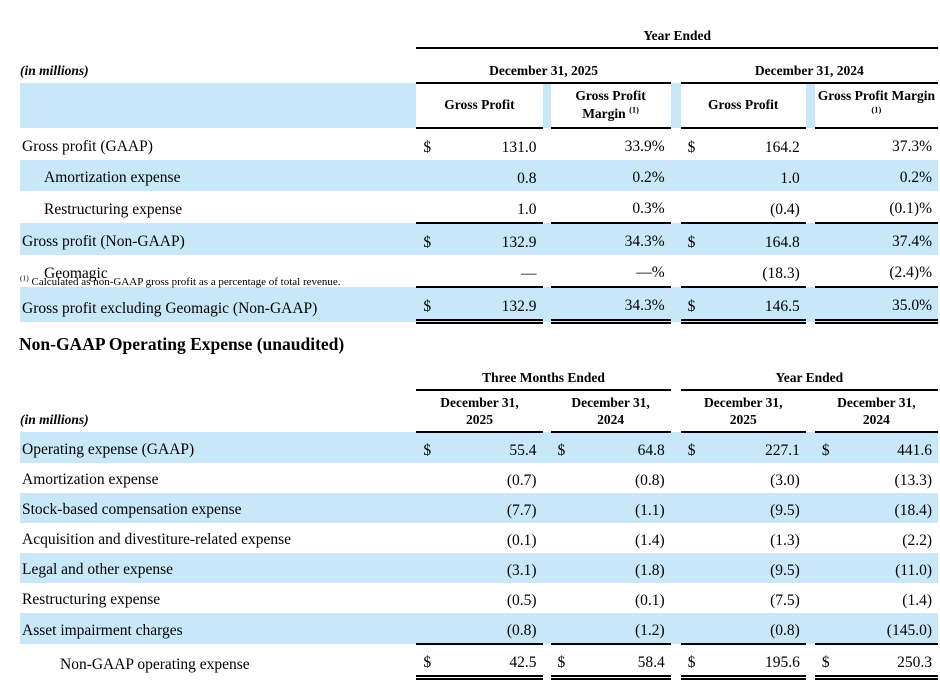  What do you see at coordinates (610, 305) in the screenshot?
I see `value-cell: 34.3%` at bounding box center [610, 305].